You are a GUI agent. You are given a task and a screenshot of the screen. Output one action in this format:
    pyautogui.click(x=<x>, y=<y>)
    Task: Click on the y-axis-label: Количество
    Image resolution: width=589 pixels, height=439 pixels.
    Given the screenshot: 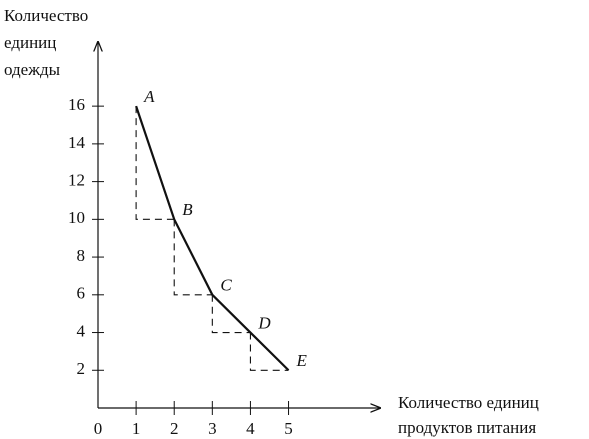 What is the action you would take?
    pyautogui.click(x=46, y=15)
    